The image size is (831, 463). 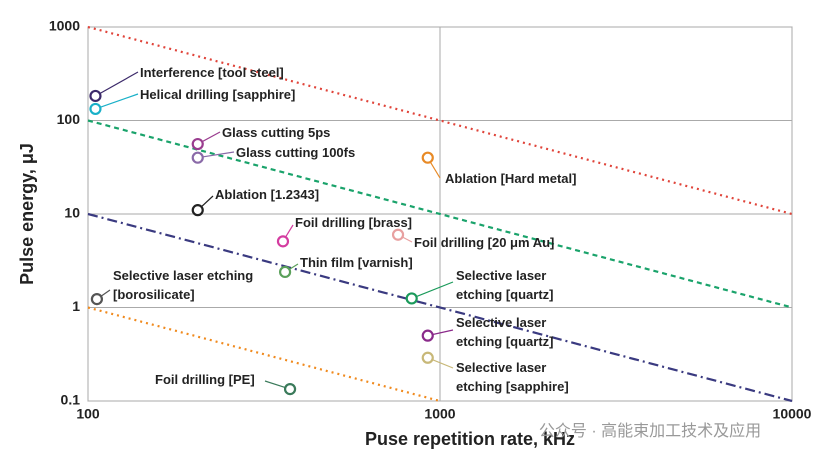 I want to click on x-axis-title: Puse repetition rate, kHz, so click(x=470, y=439).